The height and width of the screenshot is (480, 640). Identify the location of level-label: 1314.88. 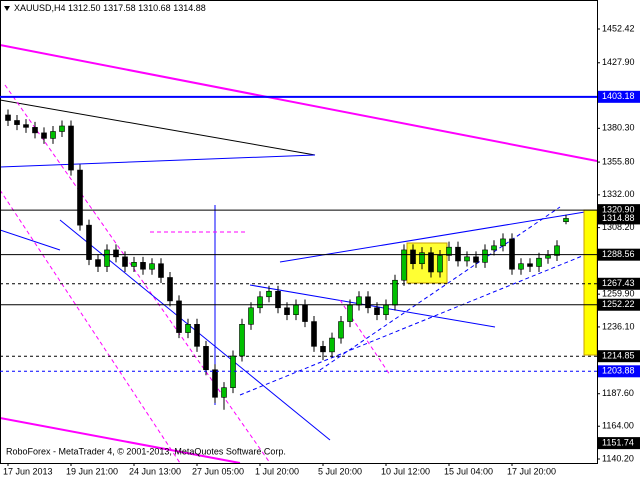
(618, 218).